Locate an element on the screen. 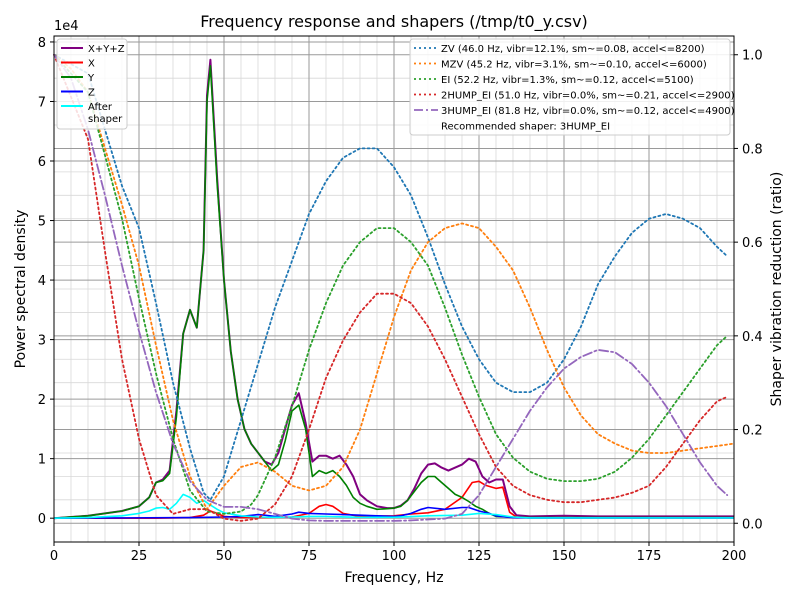  x-tick-label: 100 is located at coordinates (394, 556).